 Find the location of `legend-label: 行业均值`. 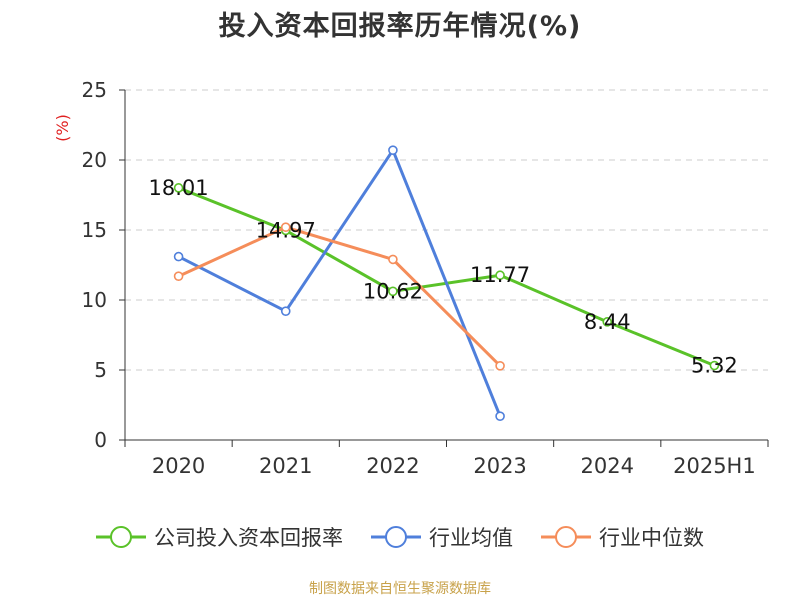

legend-label: 行业均值 is located at coordinates (471, 538).